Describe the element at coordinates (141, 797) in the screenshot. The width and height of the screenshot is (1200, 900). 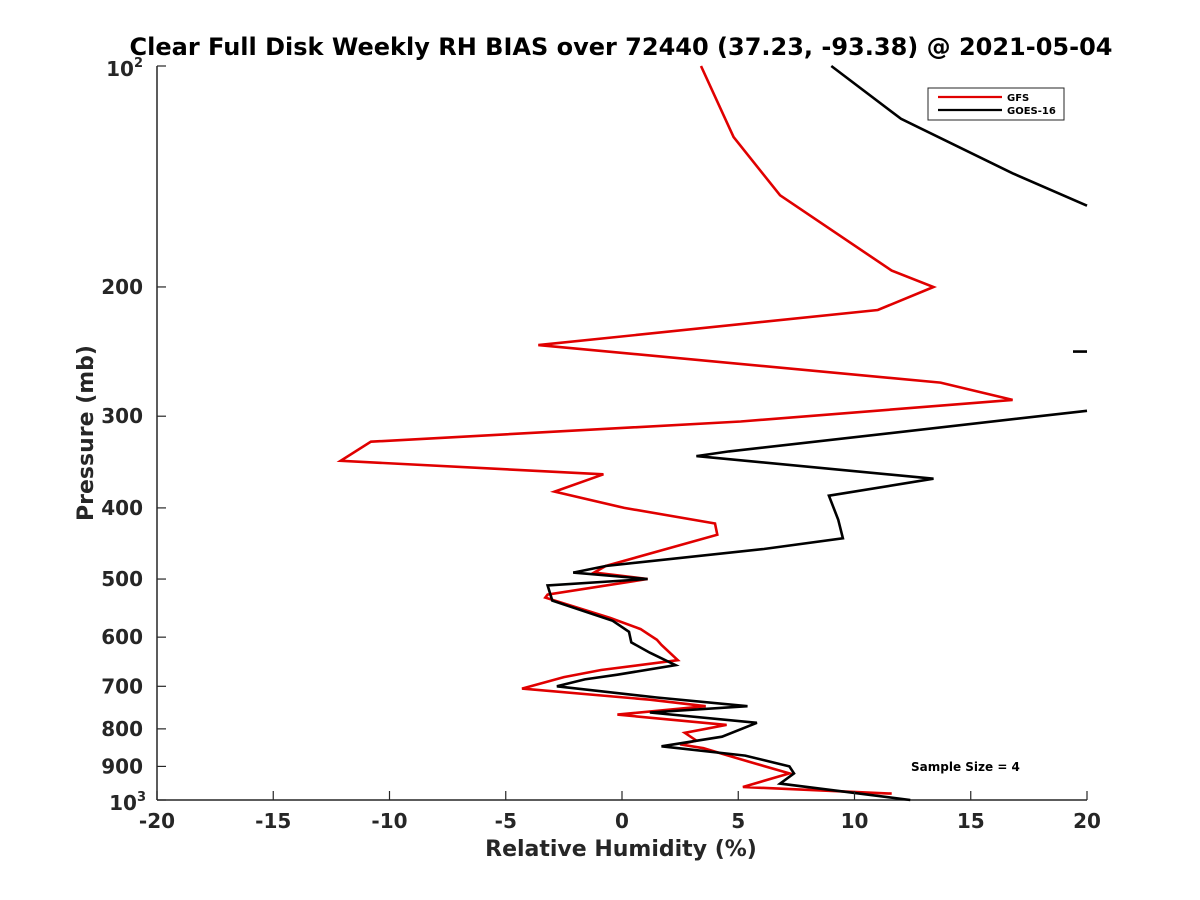
I see `y-bottom-tick-exponent: 3` at that location.